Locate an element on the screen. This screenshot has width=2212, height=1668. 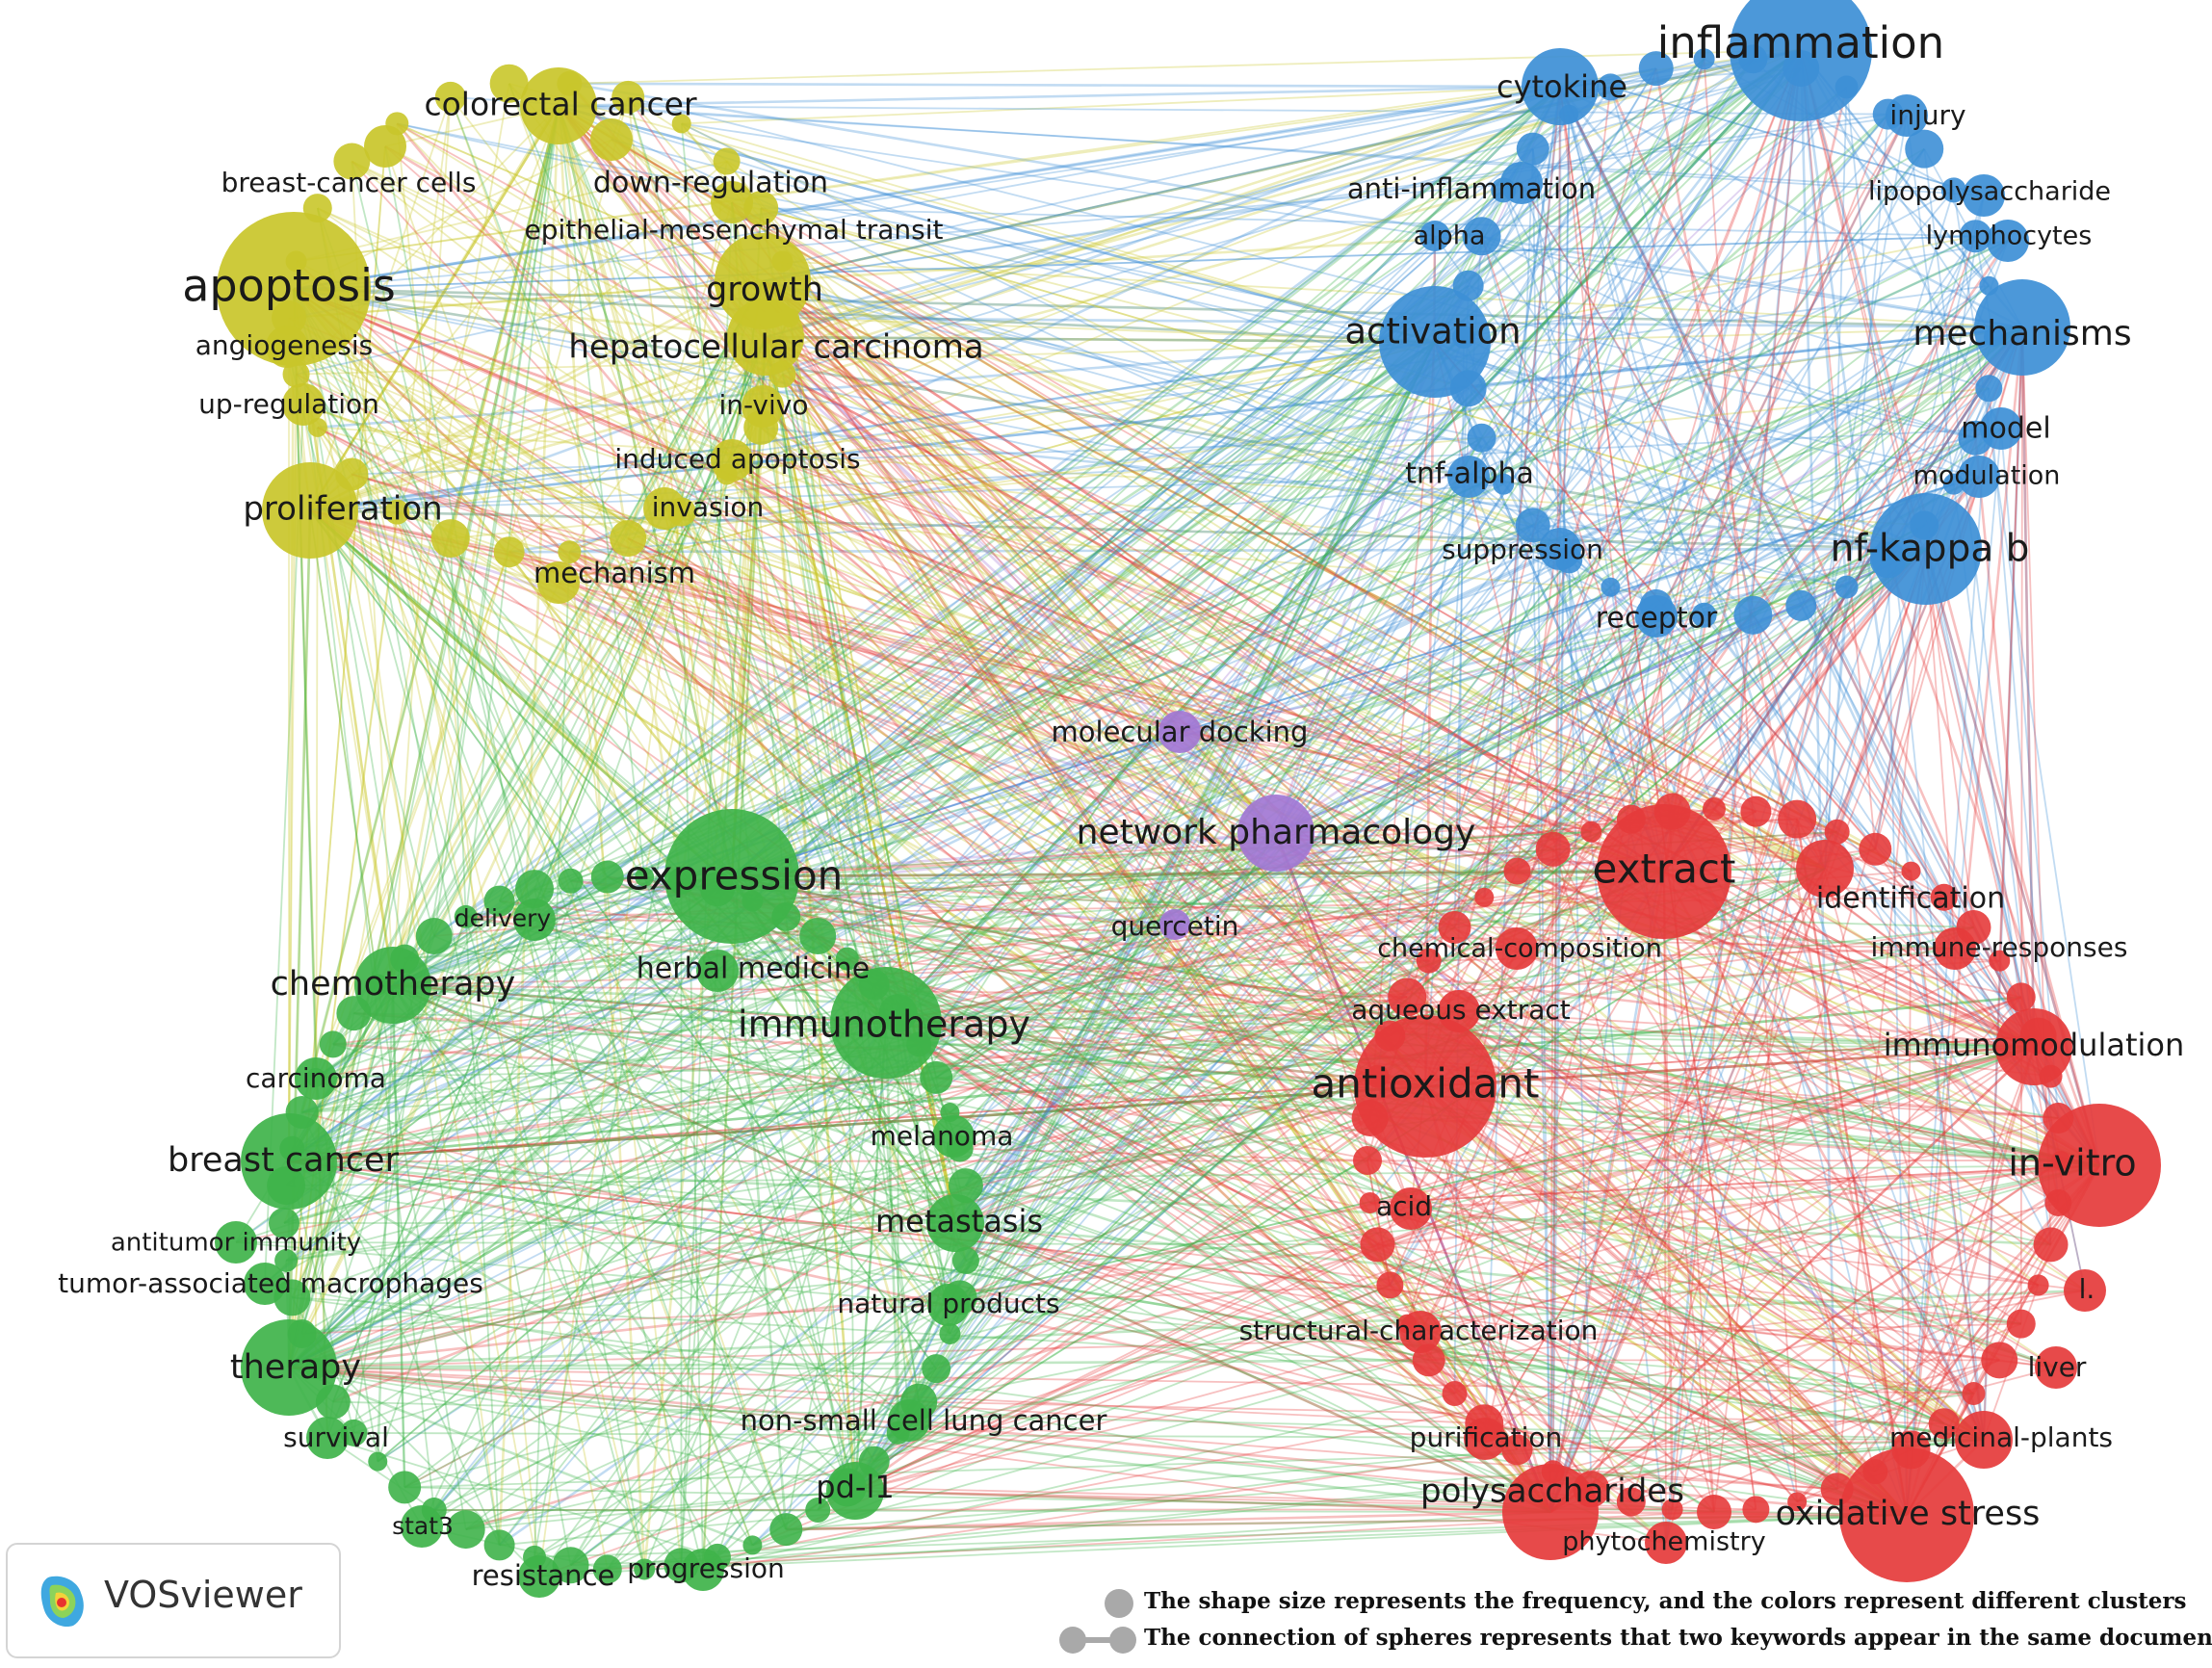
keyword-label: breast-cancer cells is located at coordinates (349, 182).